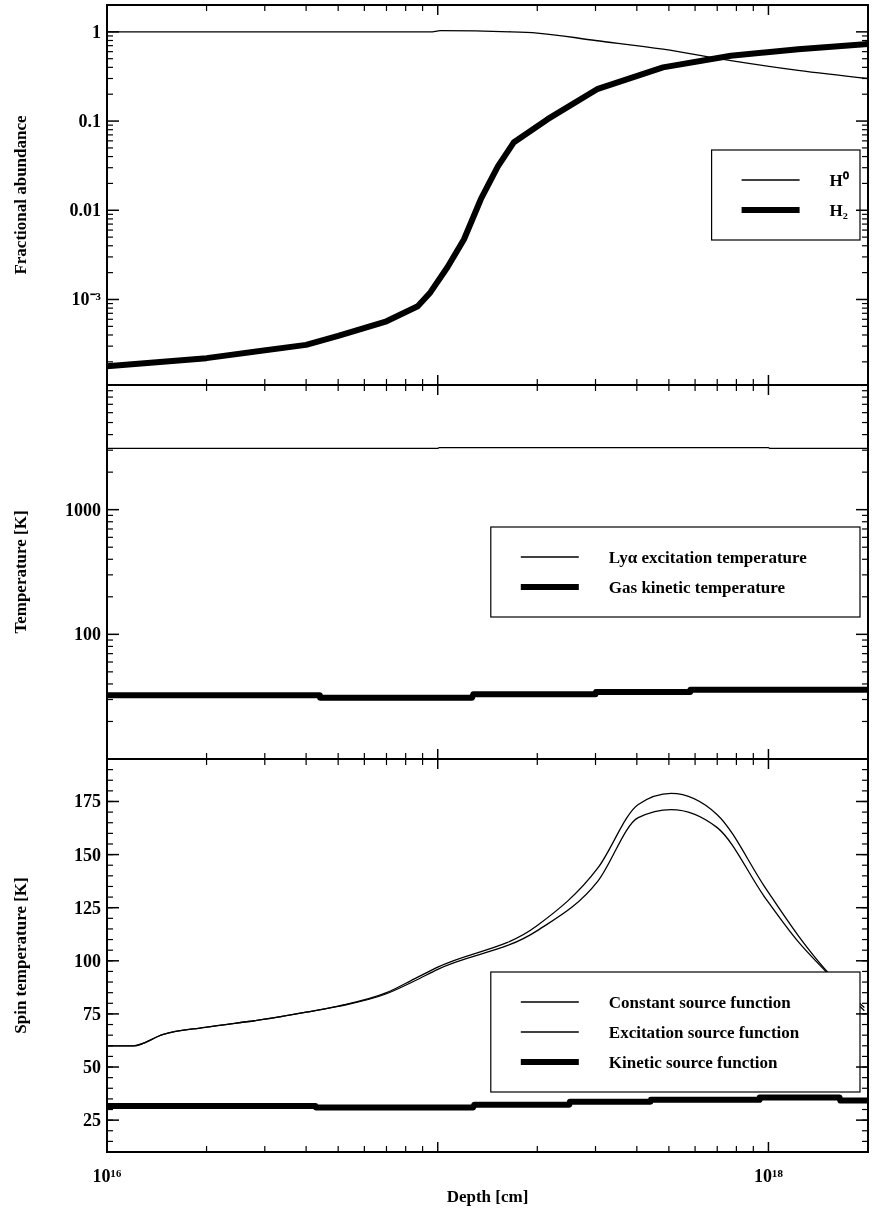 The image size is (874, 1212). What do you see at coordinates (838, 210) in the screenshot?
I see `legend-label: H₂` at bounding box center [838, 210].